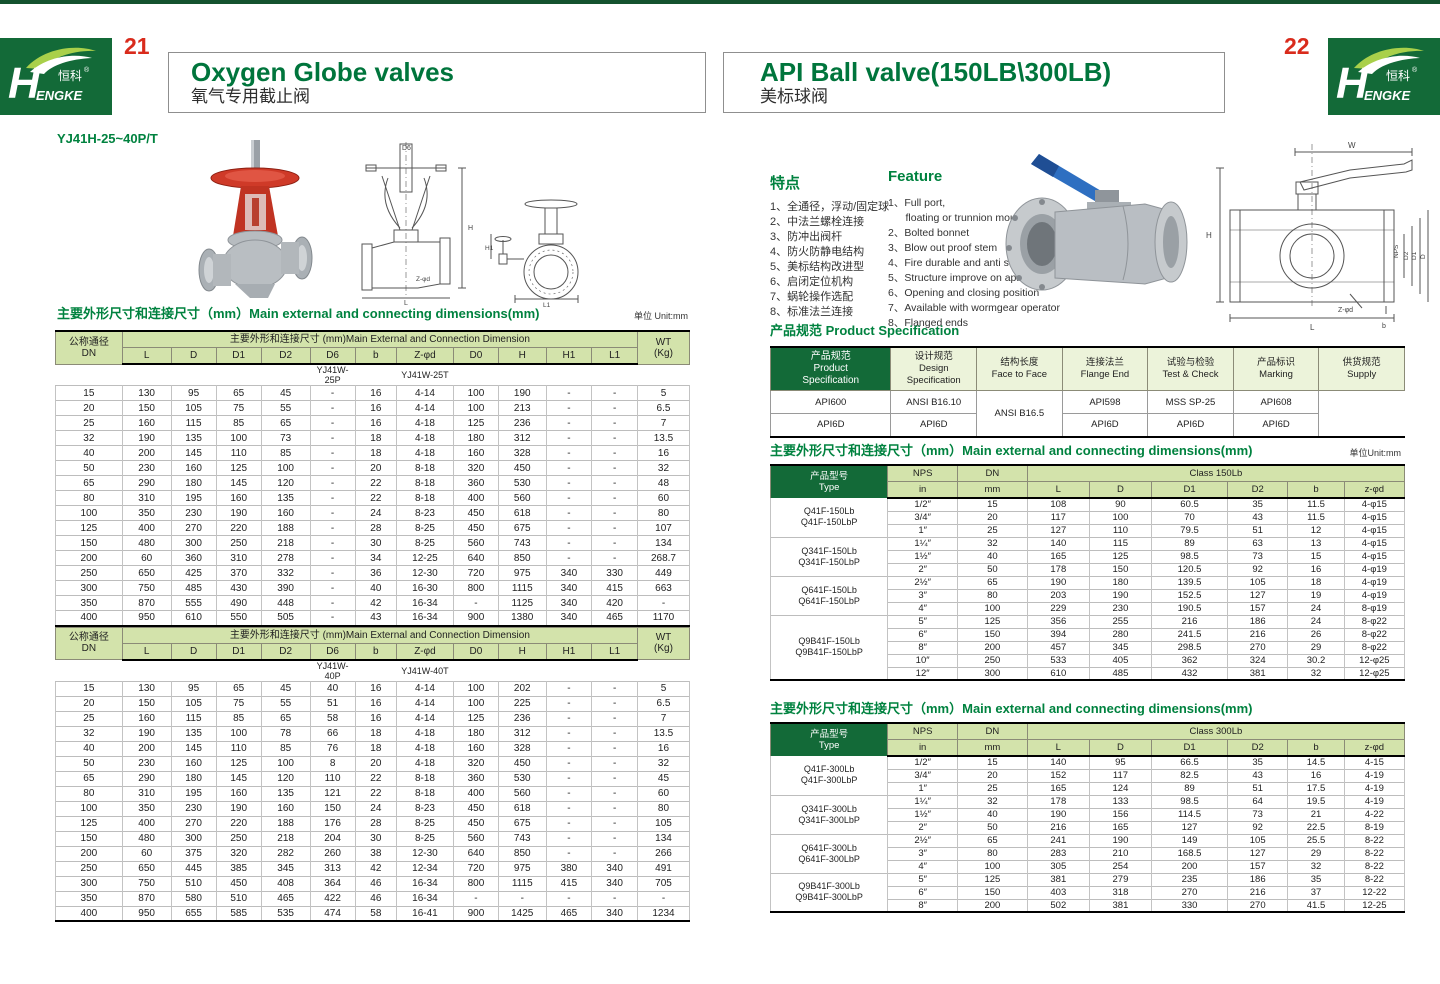 The image size is (1440, 984). What do you see at coordinates (1317, 236) in the screenshot?
I see `ball-valve-drawing: W H NPS D2 D1 D Z-φd b L` at bounding box center [1317, 236].